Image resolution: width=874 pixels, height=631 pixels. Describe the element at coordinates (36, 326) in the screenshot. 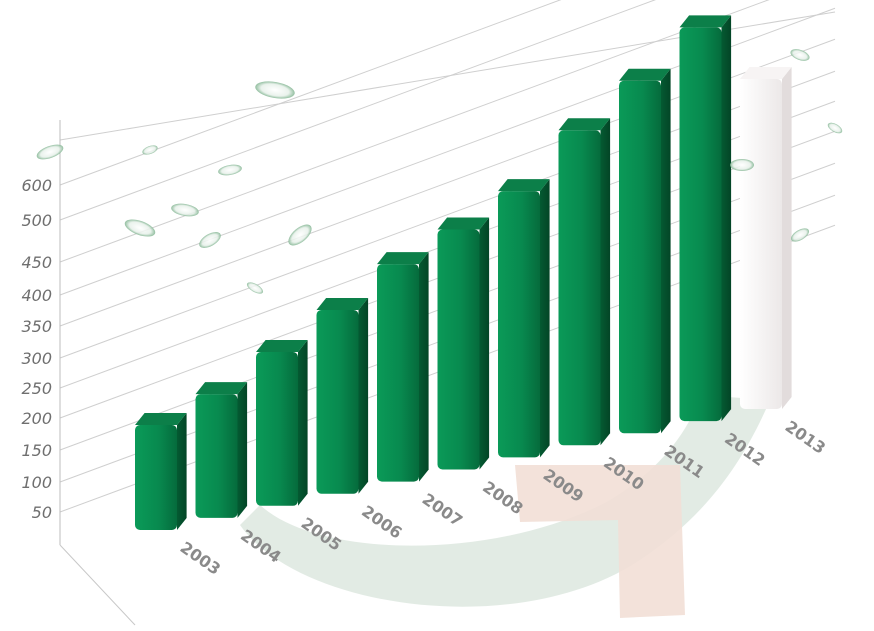

I see `y-tick-label: 350` at that location.